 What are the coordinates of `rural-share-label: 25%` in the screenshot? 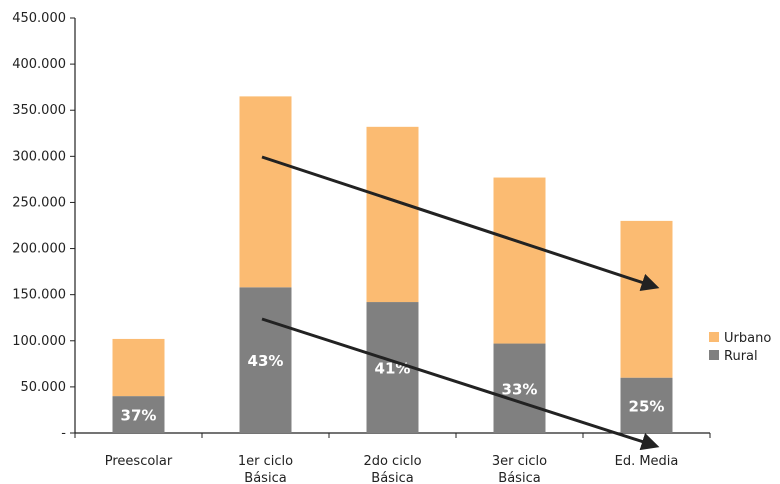 It's located at (647, 406).